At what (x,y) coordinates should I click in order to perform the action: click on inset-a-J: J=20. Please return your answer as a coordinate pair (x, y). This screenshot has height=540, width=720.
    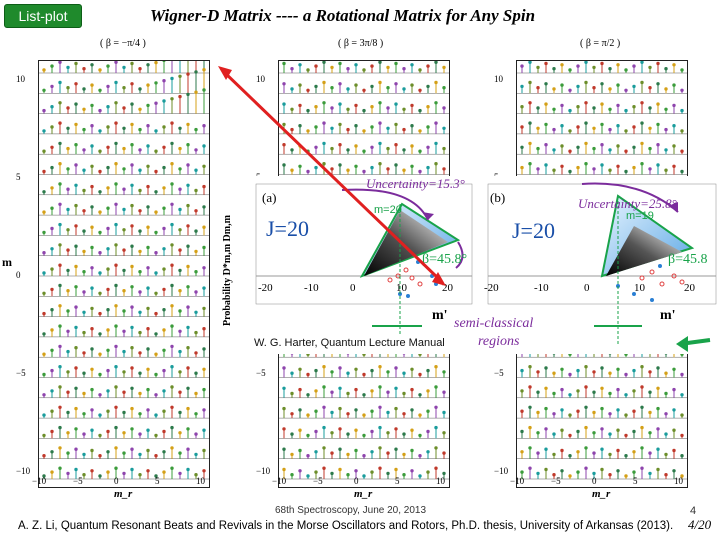
    Looking at the image, I should click on (287, 228).